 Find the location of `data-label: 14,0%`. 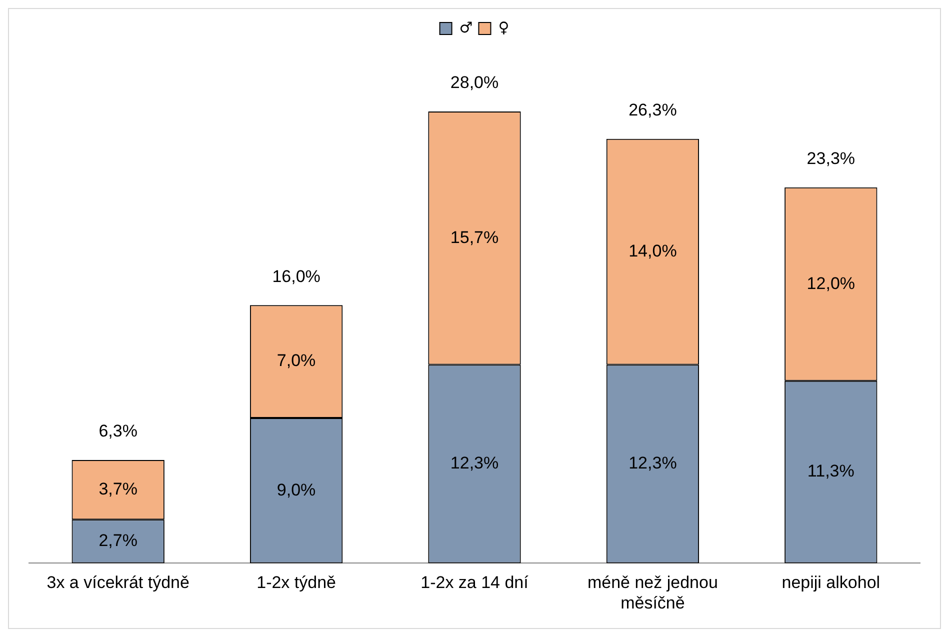

data-label: 14,0% is located at coordinates (652, 251).